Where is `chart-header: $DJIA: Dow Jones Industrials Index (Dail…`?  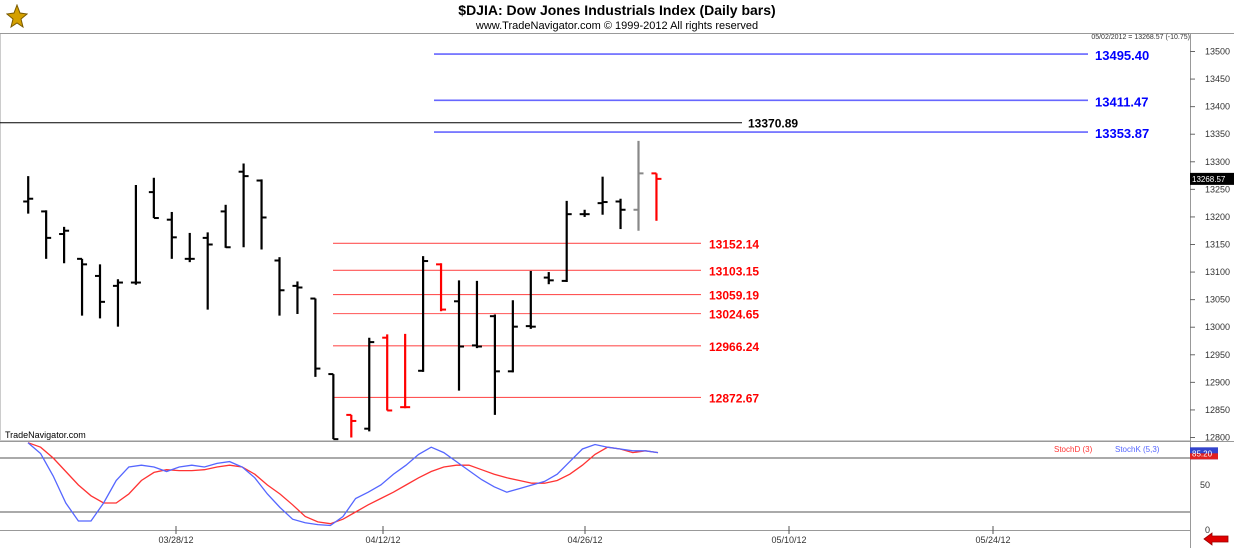 chart-header: $DJIA: Dow Jones Industrials Index (Dail… is located at coordinates (617, 17).